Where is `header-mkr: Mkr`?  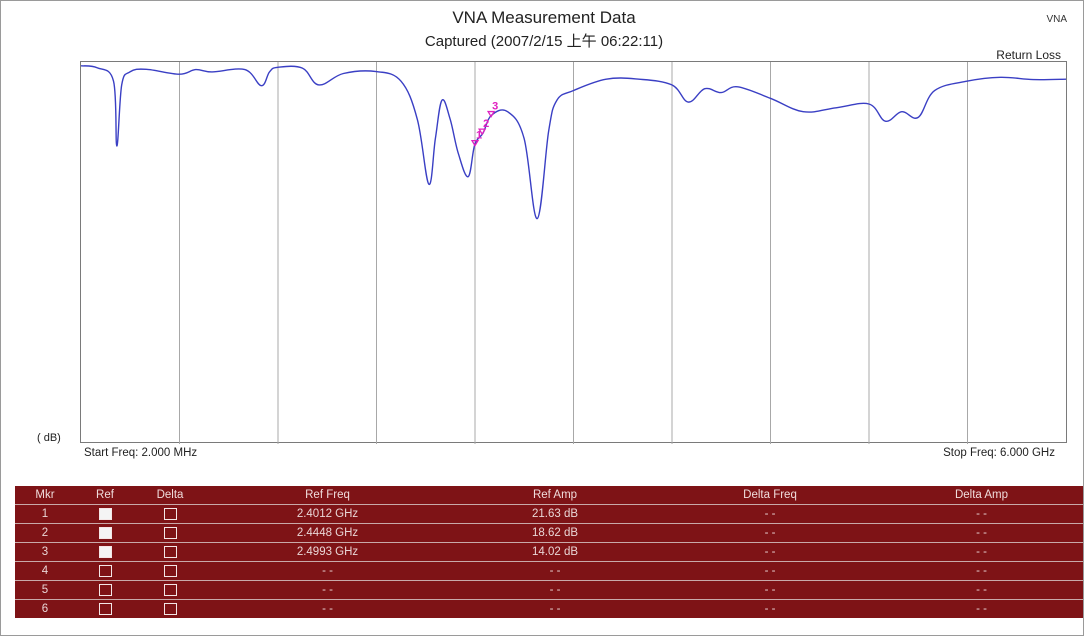
header-mkr: Mkr is located at coordinates (45, 495).